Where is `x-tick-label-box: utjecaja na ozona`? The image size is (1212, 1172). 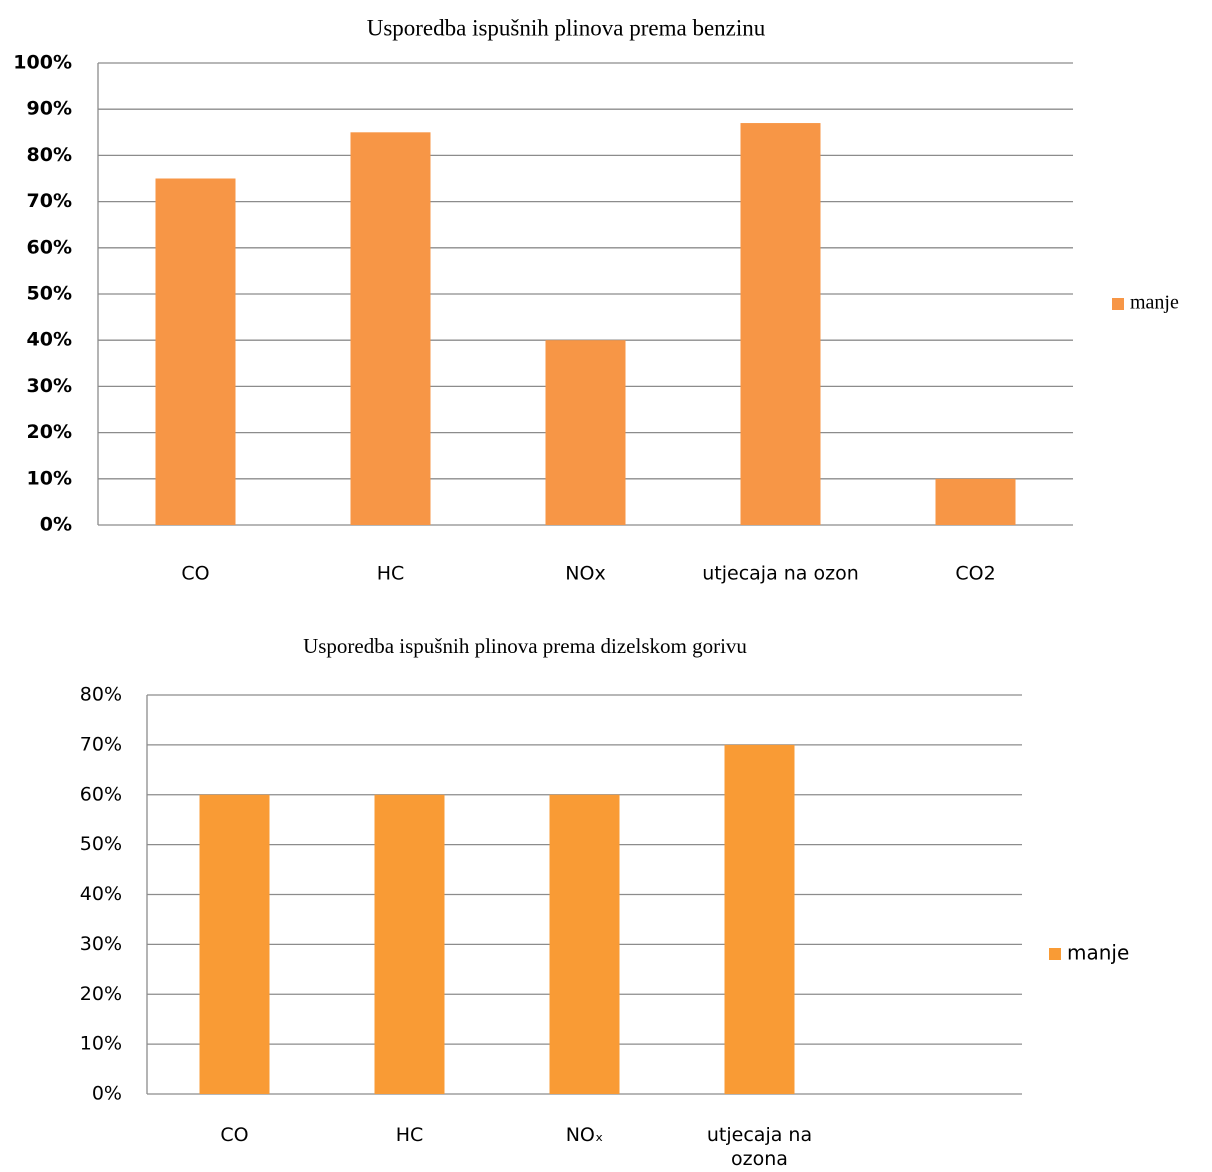
x-tick-label-box: utjecaja na ozona is located at coordinates (759, 1147).